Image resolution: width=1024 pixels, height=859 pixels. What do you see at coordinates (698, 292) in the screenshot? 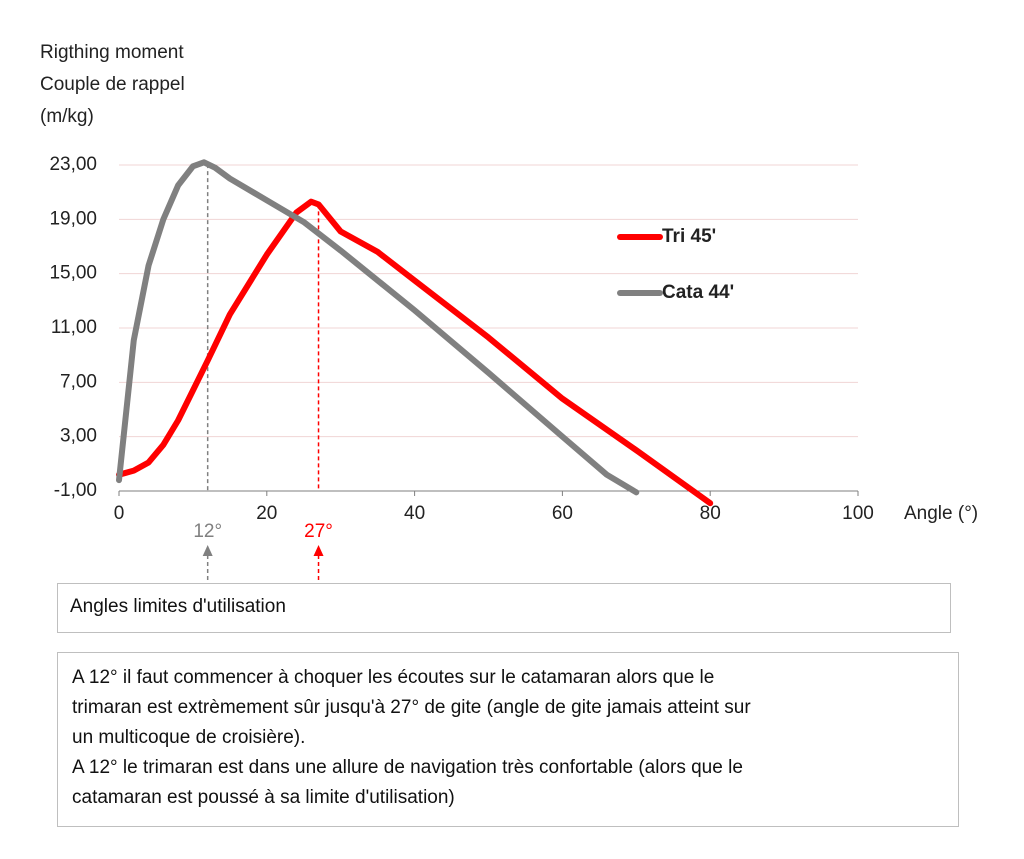
I see `legend-label: Cata 44'` at bounding box center [698, 292].